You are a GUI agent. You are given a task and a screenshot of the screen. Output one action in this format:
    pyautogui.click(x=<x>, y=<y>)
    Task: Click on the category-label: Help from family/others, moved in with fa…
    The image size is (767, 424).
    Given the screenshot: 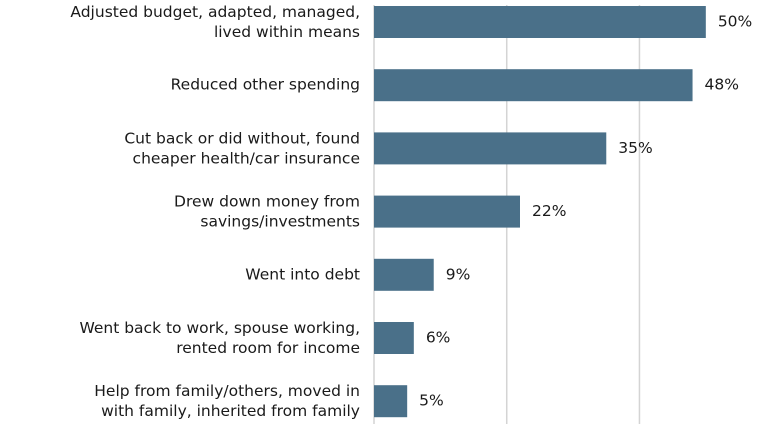 What is the action you would take?
    pyautogui.click(x=227, y=401)
    